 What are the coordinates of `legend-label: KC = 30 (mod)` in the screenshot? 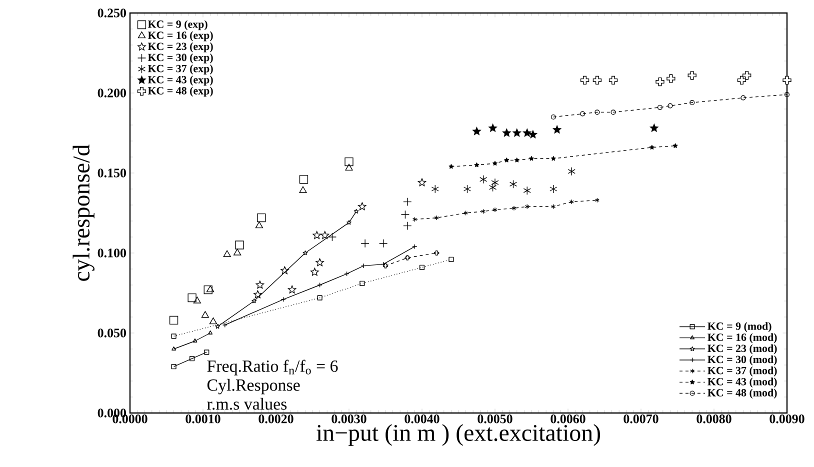 It's located at (742, 360).